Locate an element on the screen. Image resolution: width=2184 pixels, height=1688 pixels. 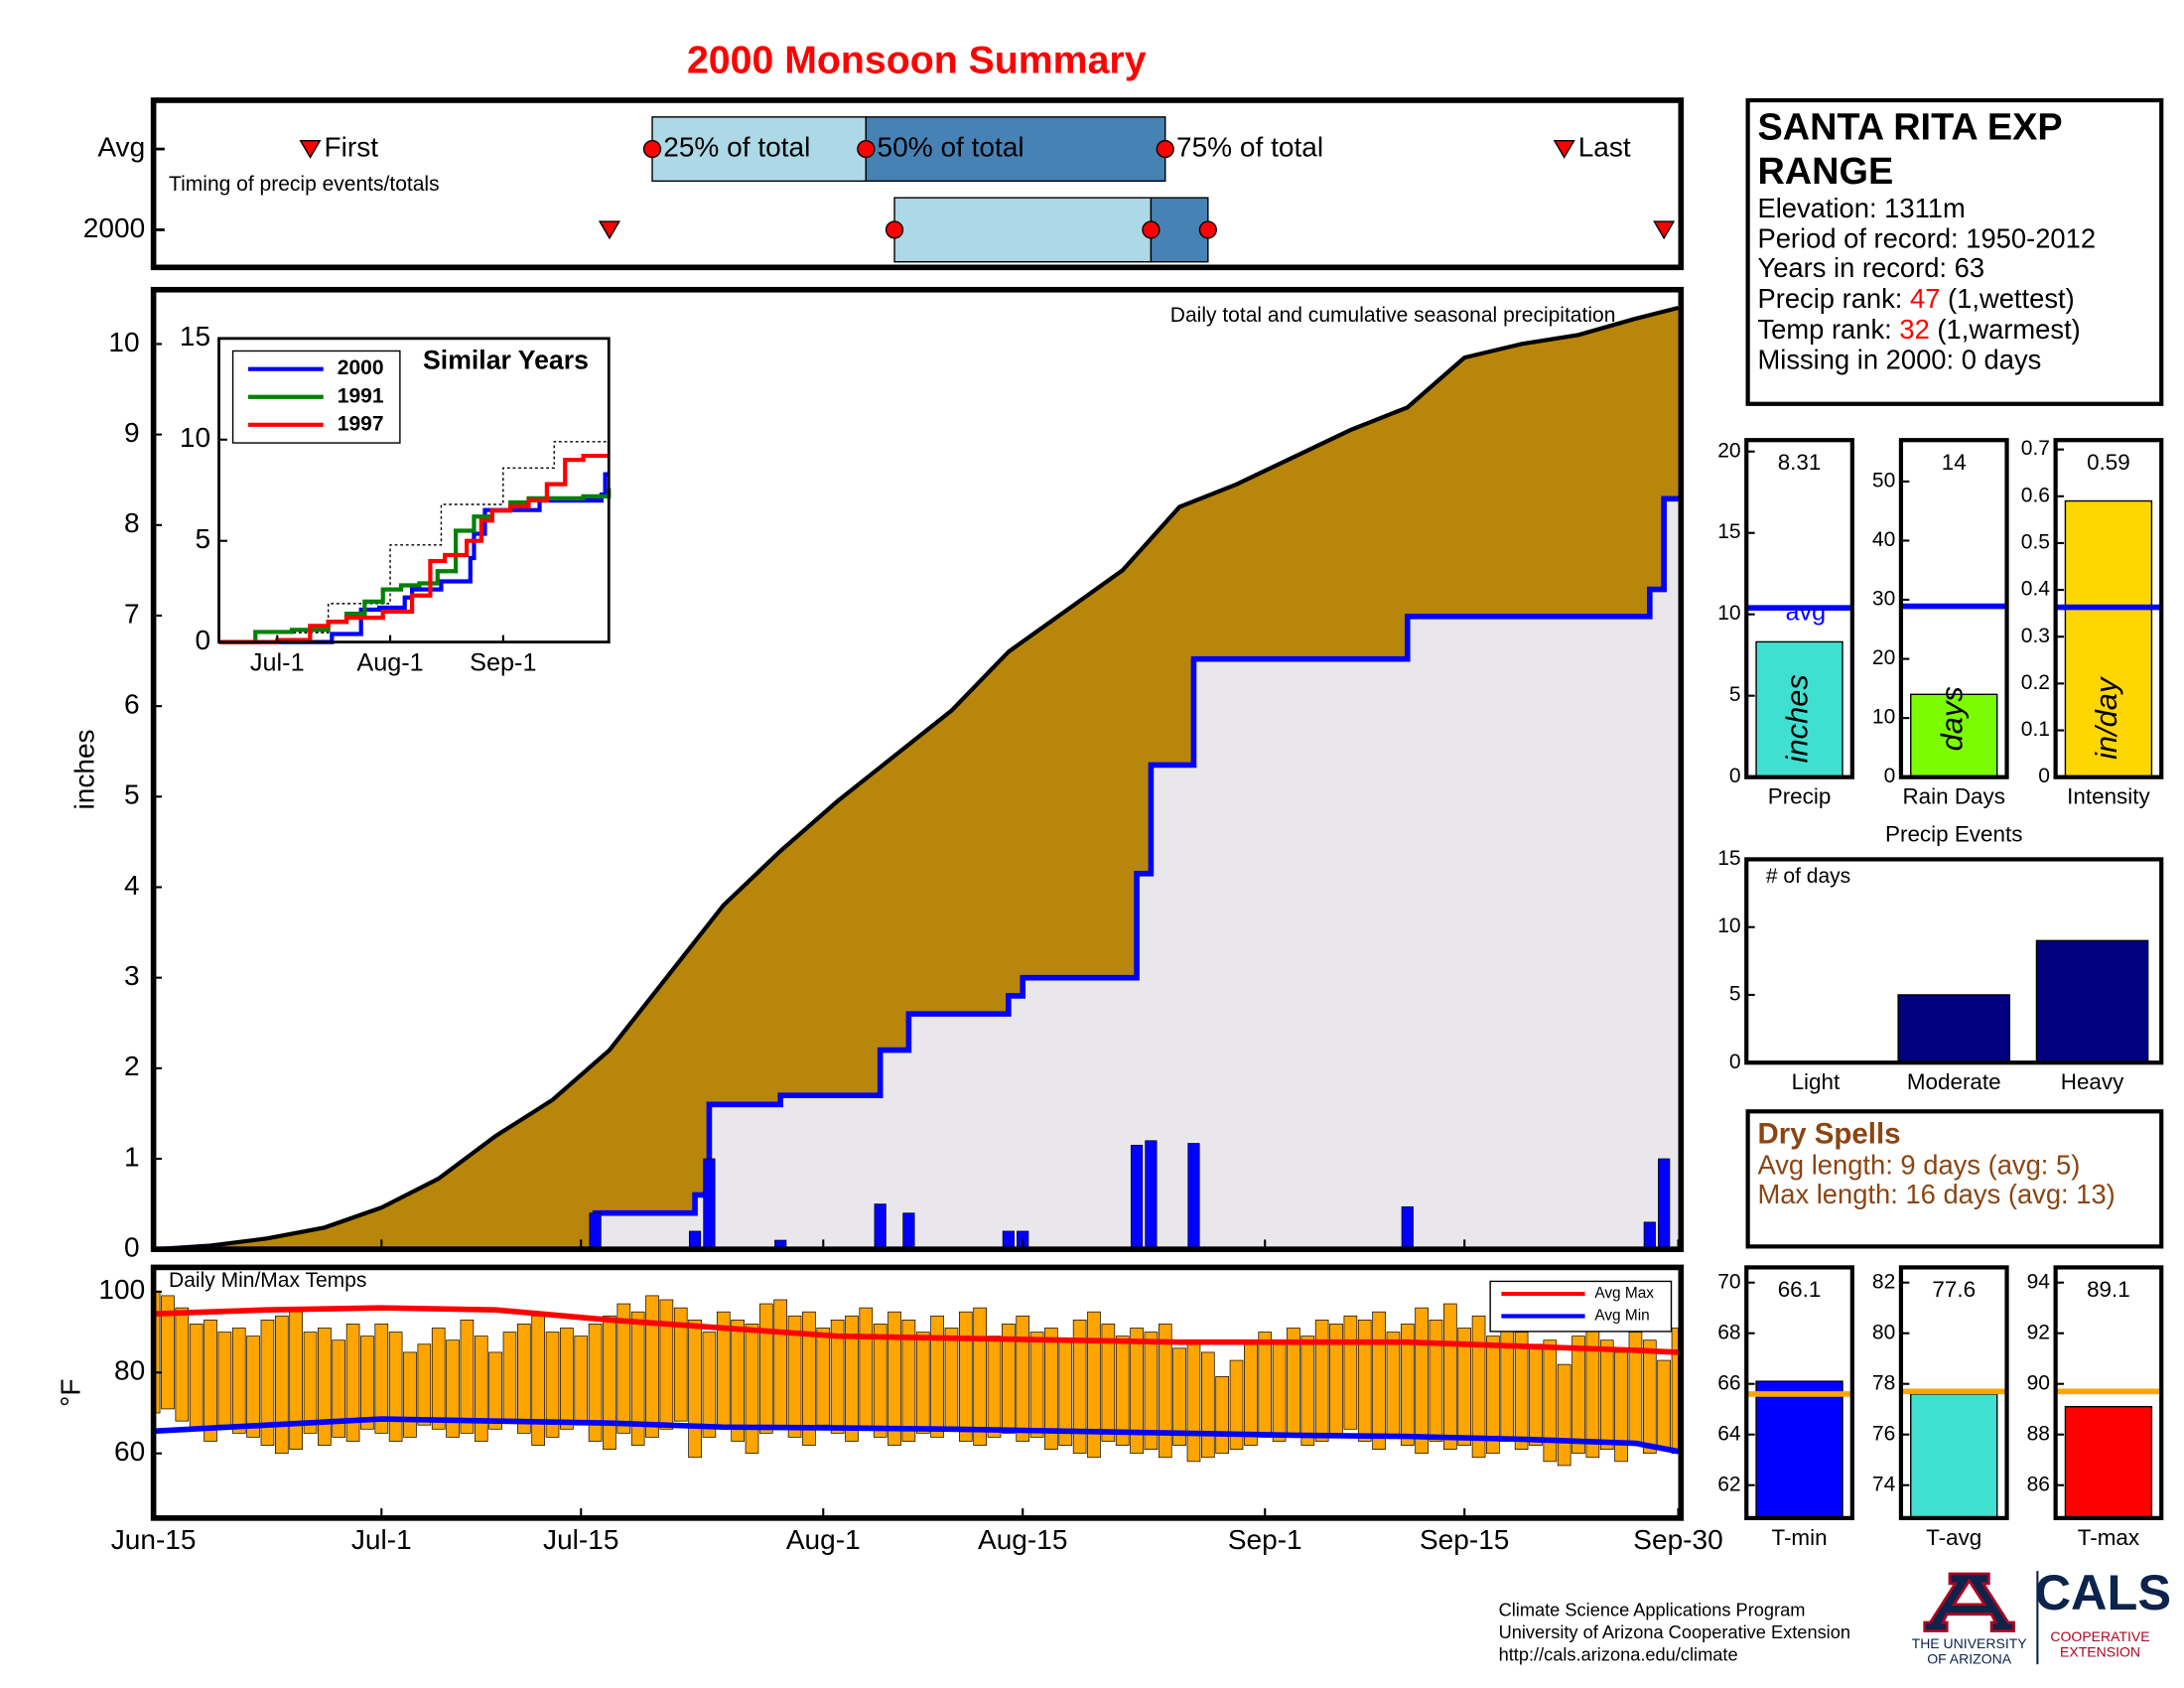
rank-value: 32 is located at coordinates (1914, 330).